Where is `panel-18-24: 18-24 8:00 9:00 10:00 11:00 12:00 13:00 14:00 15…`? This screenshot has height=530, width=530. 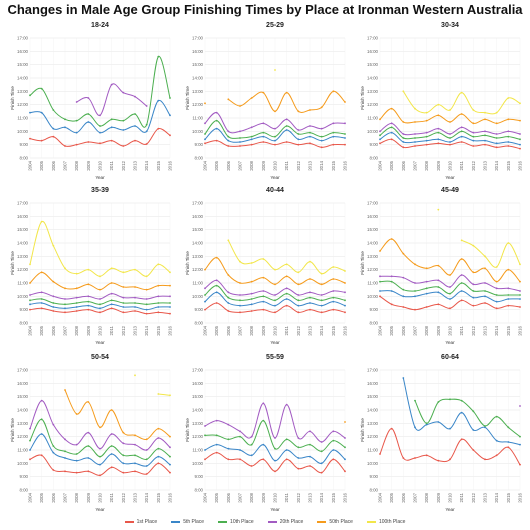 panel-18-24: 18-24 8:00 9:00 10:00 11:00 12:00 13:00 14:00 15… is located at coordinates (91, 101).